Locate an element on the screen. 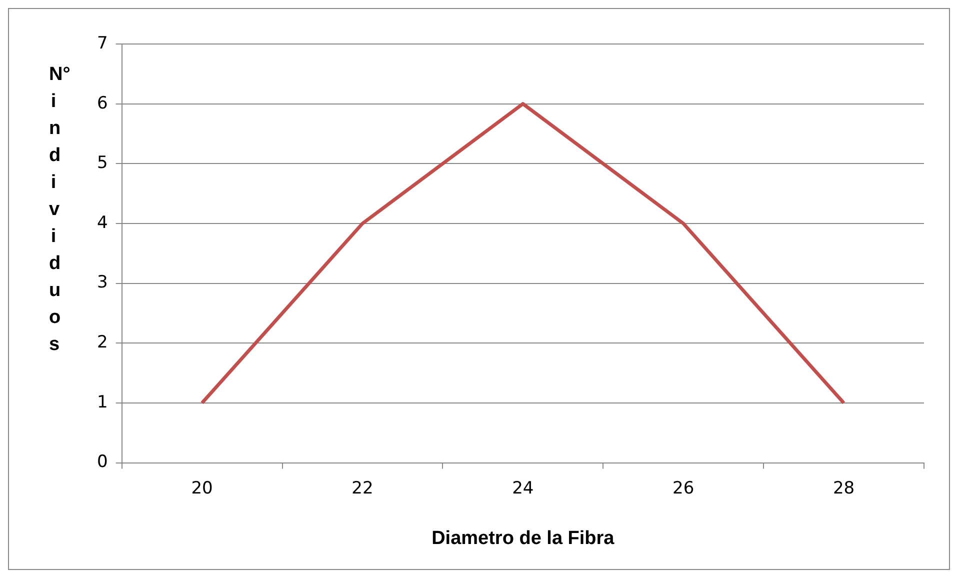 The height and width of the screenshot is (579, 959). x-tick-label: 24 is located at coordinates (523, 488).